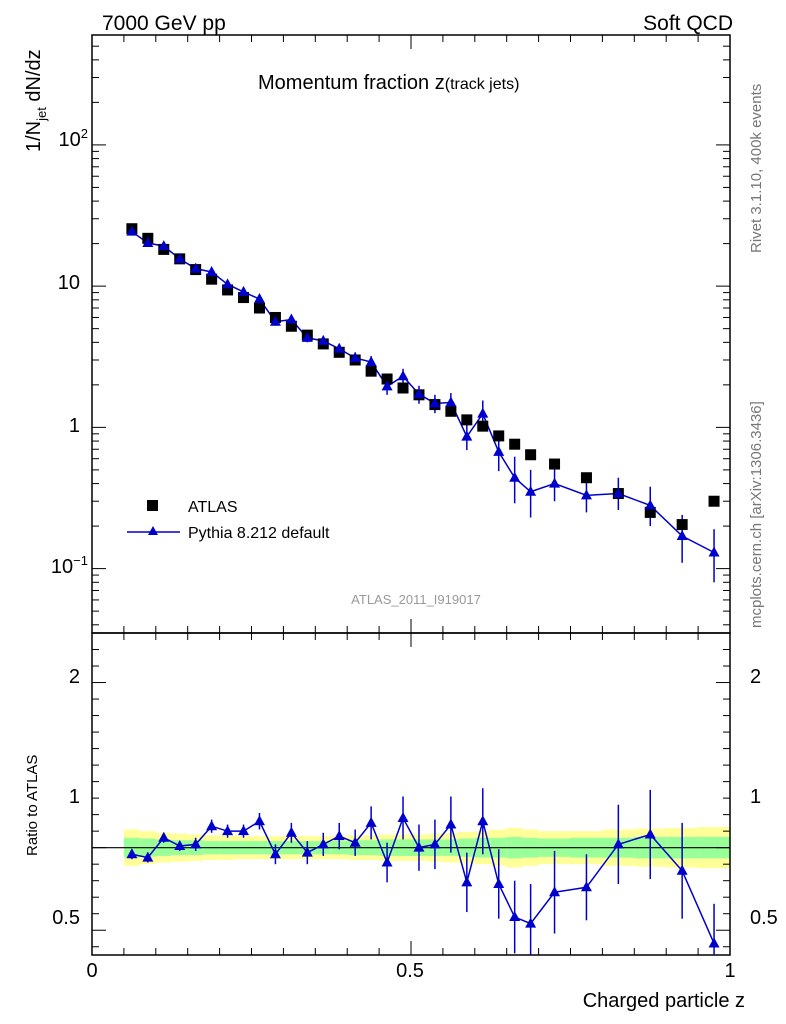 The width and height of the screenshot is (786, 1024). What do you see at coordinates (756, 168) in the screenshot?
I see `rivet-label: Rivet 3.1.10, 400k events` at bounding box center [756, 168].